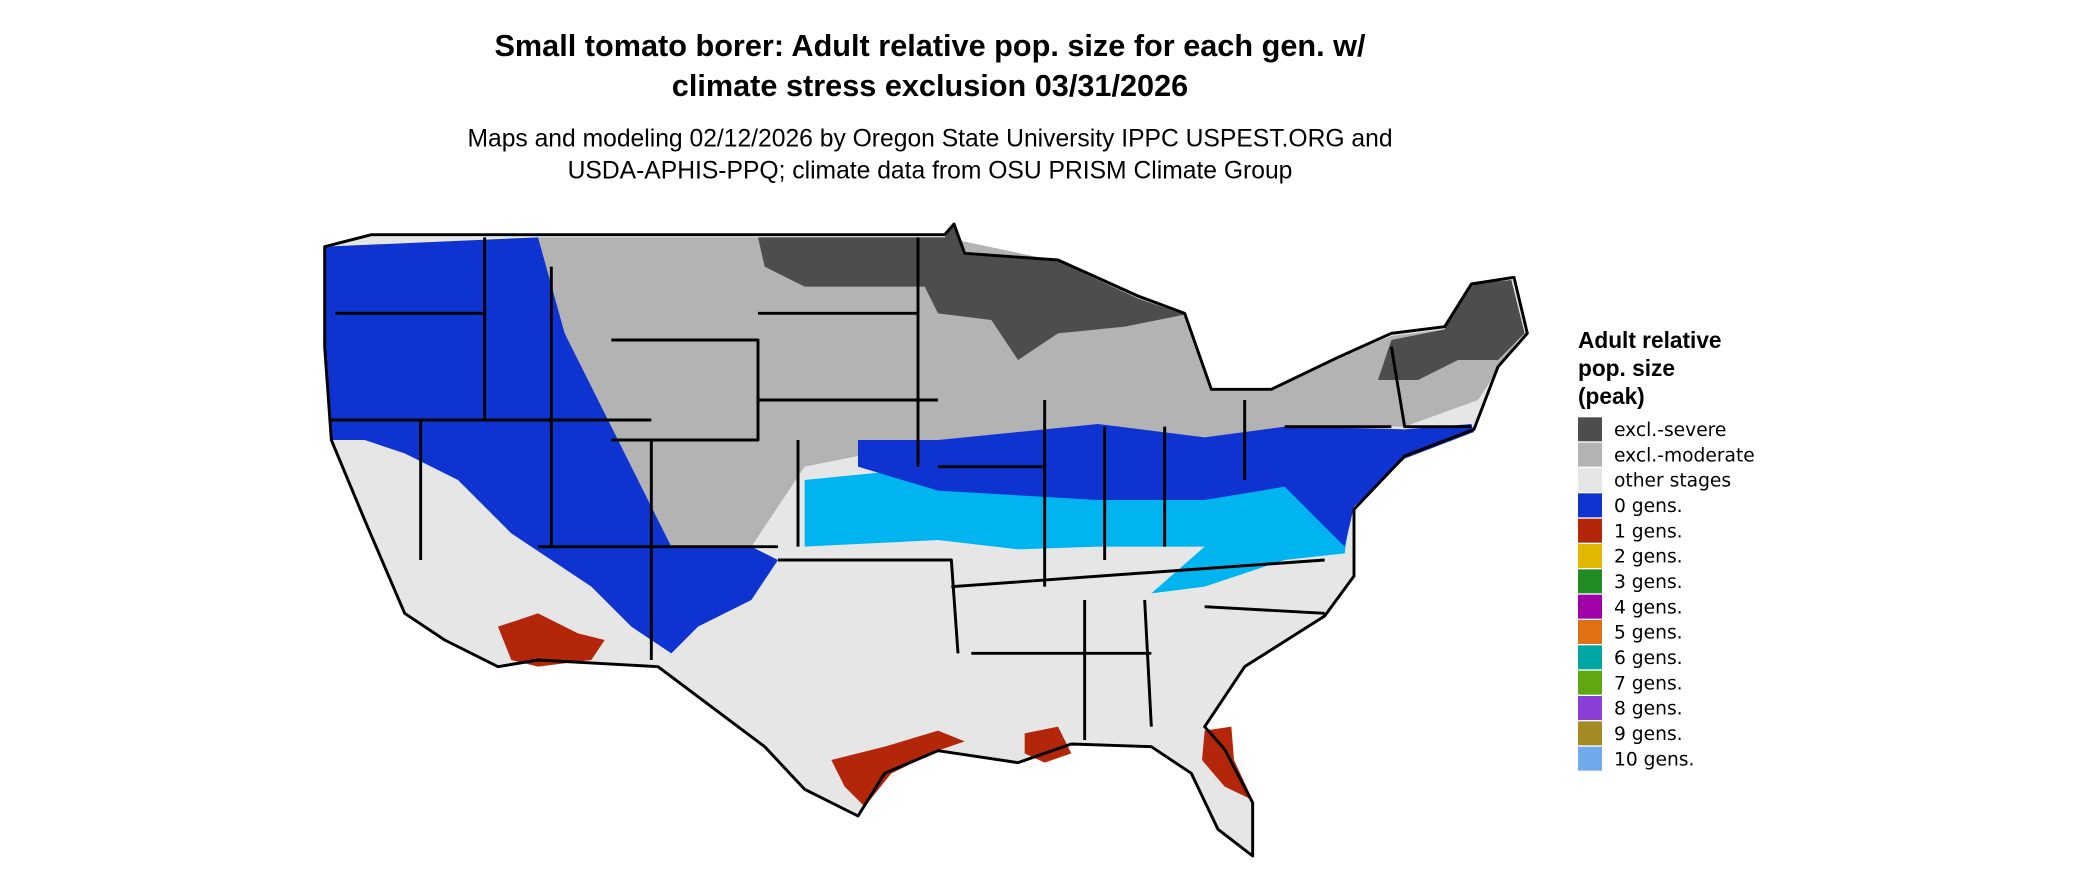  What do you see at coordinates (1684, 455) in the screenshot?
I see `legend-label: excl.-moderate` at bounding box center [1684, 455].